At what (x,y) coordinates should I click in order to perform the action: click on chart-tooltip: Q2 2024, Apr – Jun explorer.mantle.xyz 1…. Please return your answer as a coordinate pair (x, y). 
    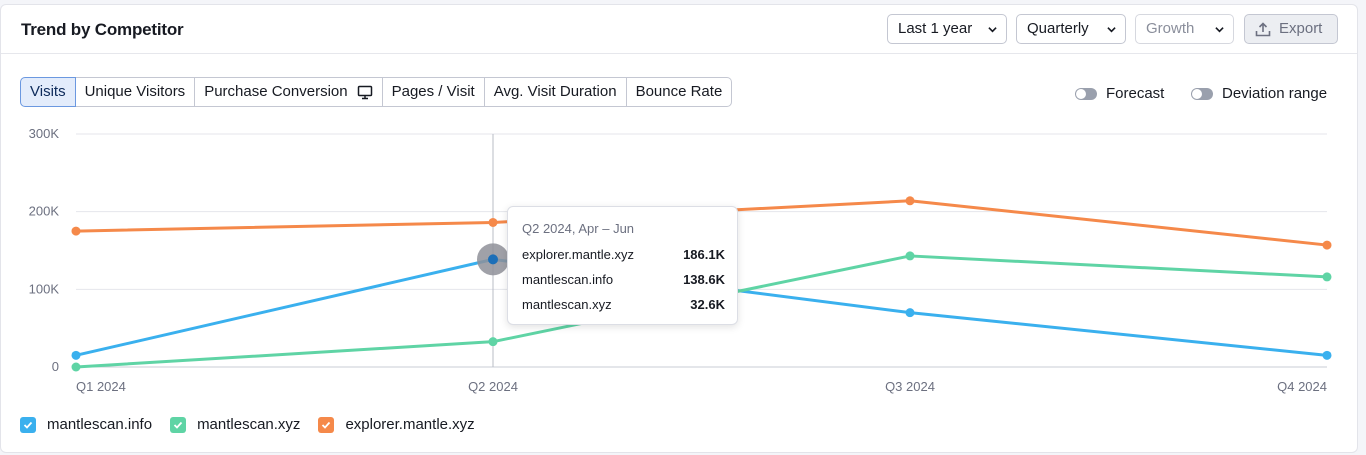
    Looking at the image, I should click on (622, 265).